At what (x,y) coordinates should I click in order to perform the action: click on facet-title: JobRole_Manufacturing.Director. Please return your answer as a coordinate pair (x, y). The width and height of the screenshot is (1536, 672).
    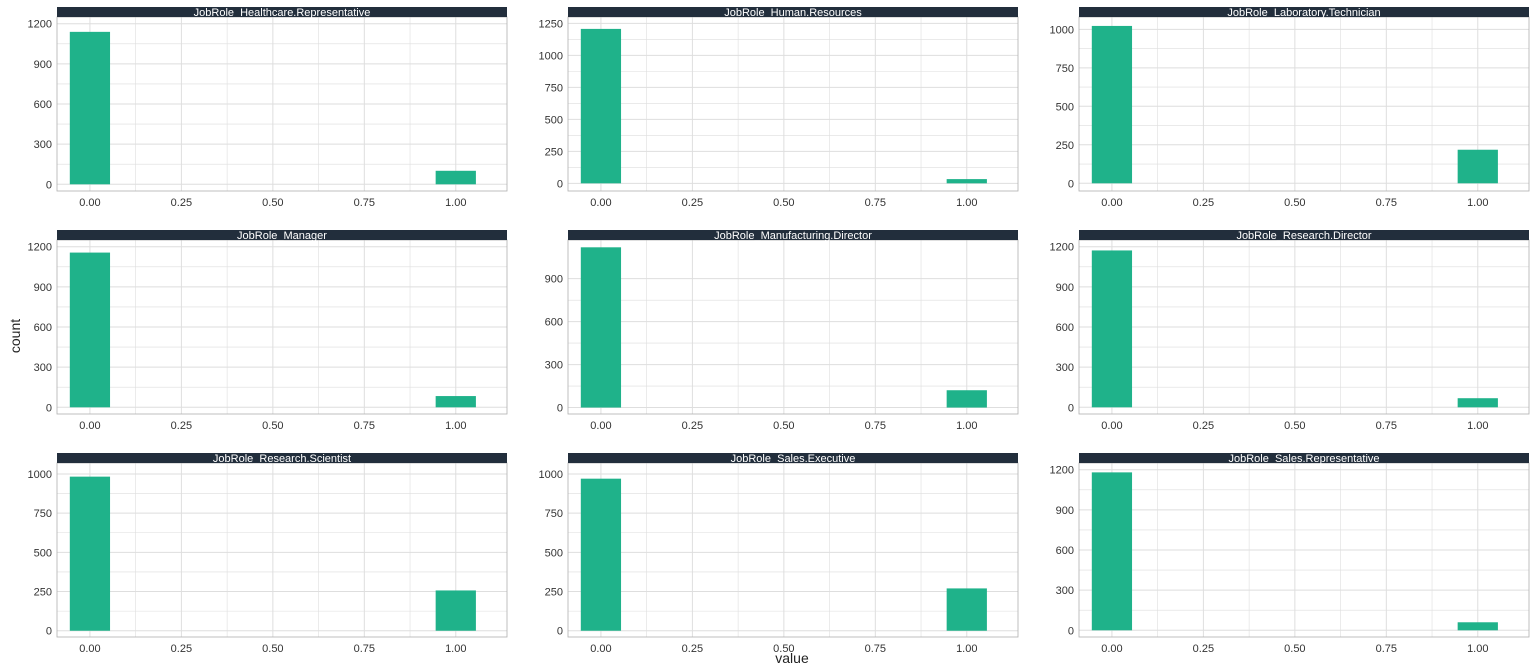
    Looking at the image, I should click on (793, 236).